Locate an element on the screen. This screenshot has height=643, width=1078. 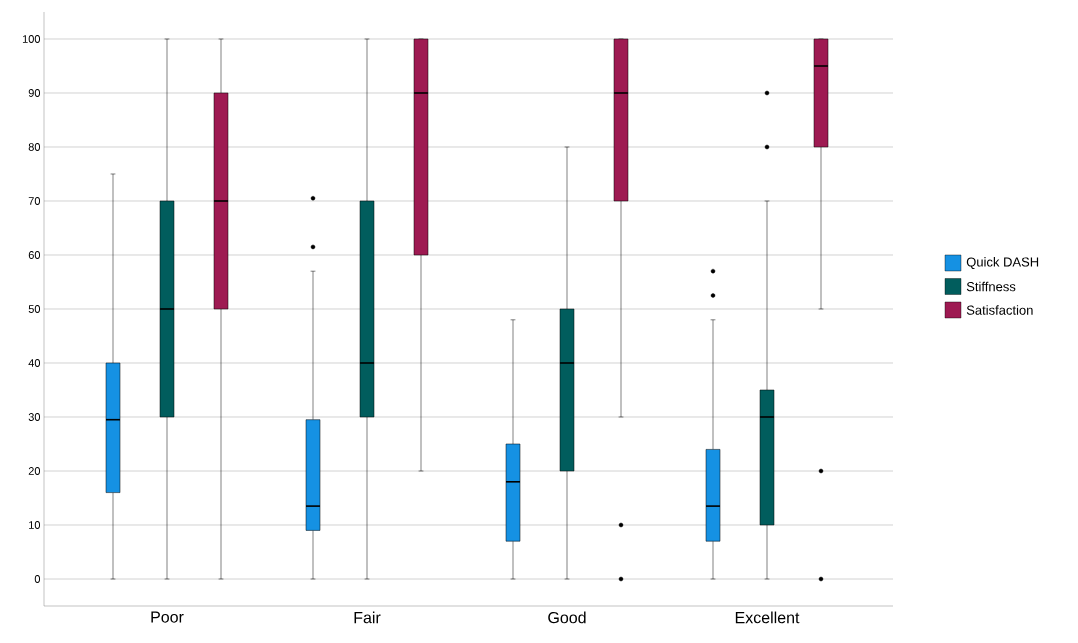
x-tick-label: Poor is located at coordinates (167, 617).